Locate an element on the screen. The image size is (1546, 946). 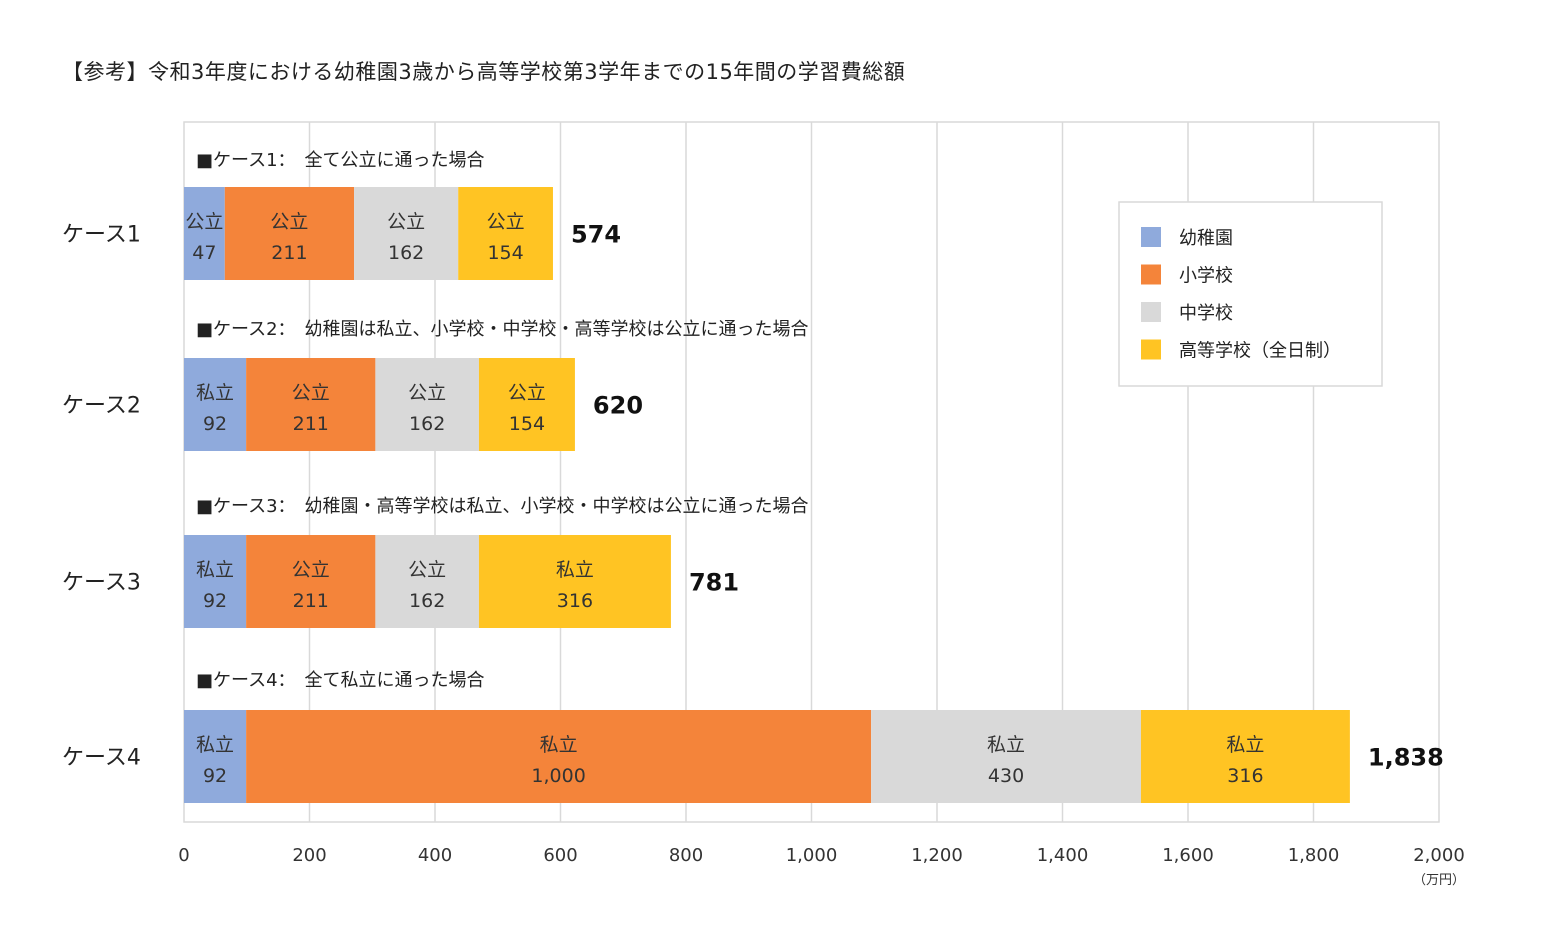
case4-segment-value-3: 430 is located at coordinates (1006, 776).